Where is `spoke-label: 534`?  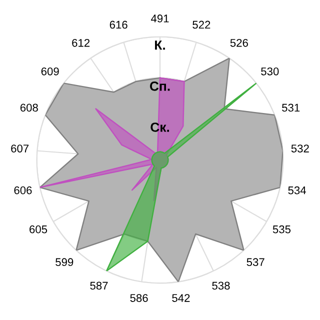
spoke-label: 534 is located at coordinates (297, 190).